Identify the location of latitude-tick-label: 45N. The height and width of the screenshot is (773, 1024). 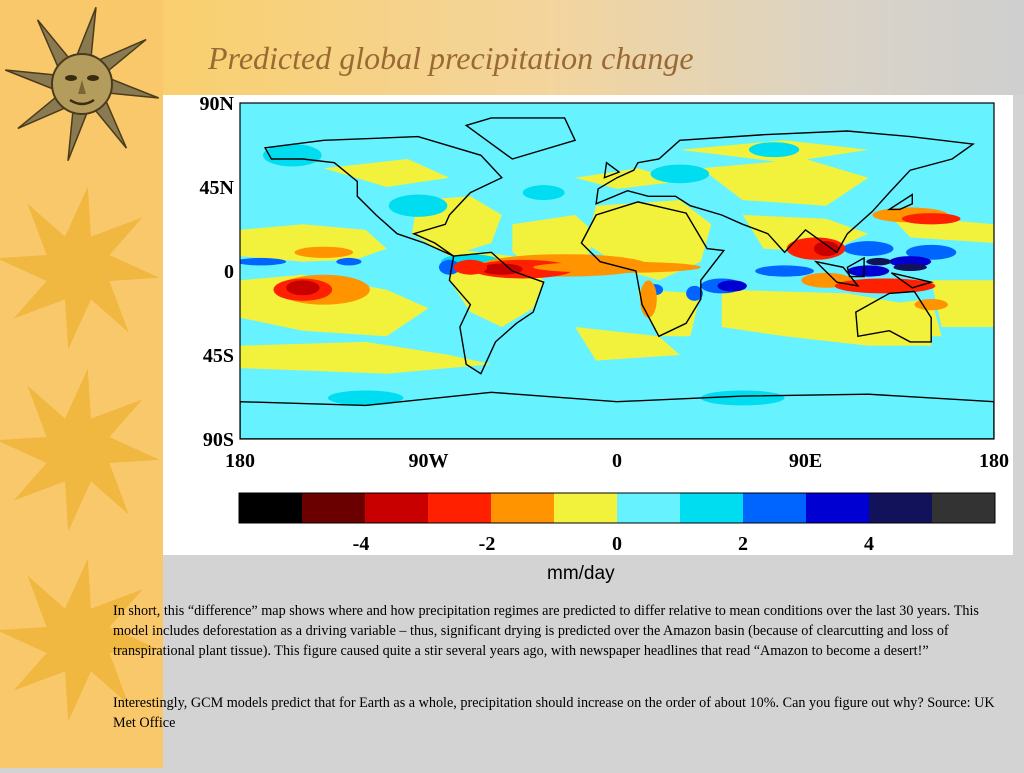
(217, 188).